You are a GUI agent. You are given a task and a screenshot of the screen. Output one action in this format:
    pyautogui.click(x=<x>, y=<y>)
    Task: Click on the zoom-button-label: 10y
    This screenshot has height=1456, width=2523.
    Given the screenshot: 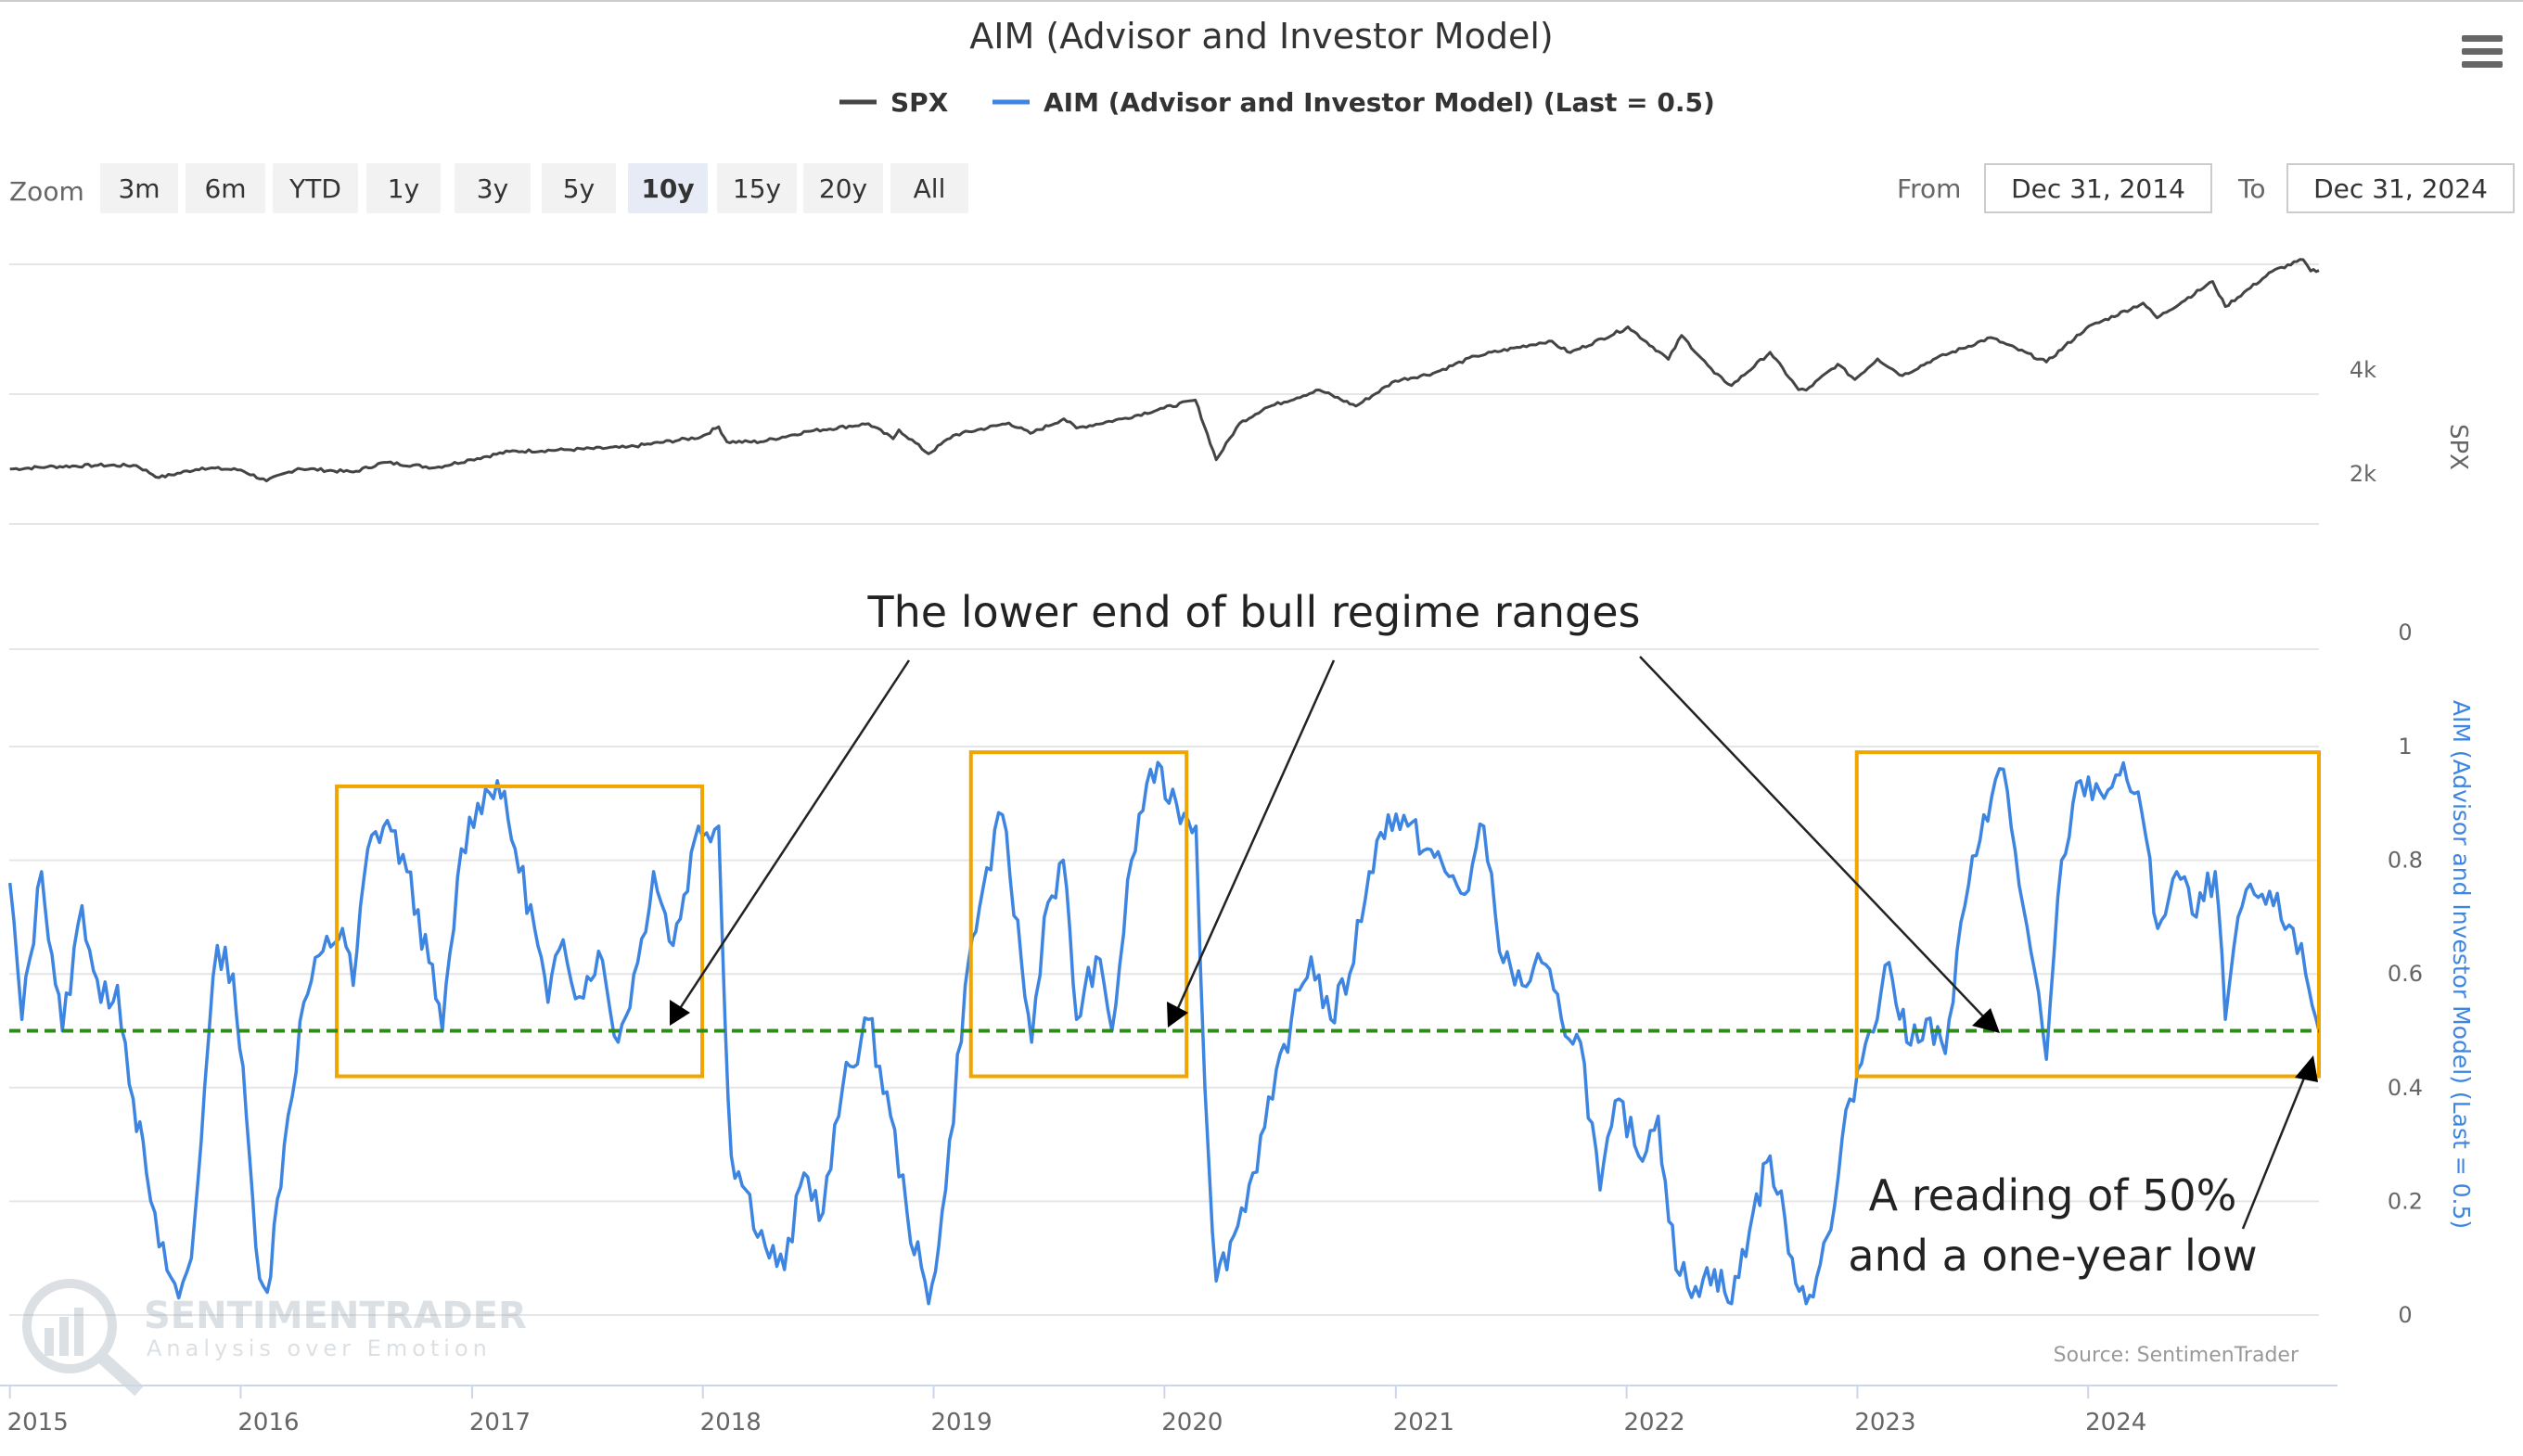 What is the action you would take?
    pyautogui.click(x=667, y=188)
    